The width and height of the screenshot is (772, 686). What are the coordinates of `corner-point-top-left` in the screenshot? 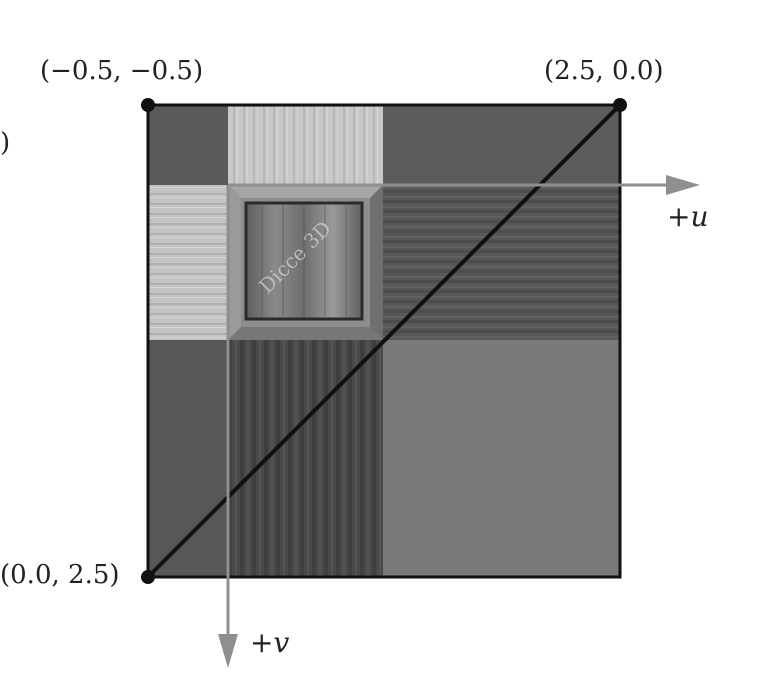 It's located at (148, 105).